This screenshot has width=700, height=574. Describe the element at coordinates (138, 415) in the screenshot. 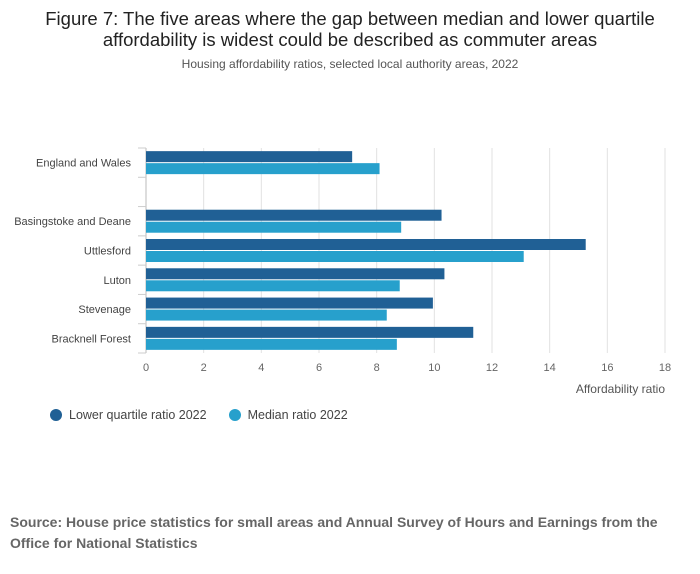

I see `legend-label-lower-quartile: Lower quartile ratio 2022` at that location.